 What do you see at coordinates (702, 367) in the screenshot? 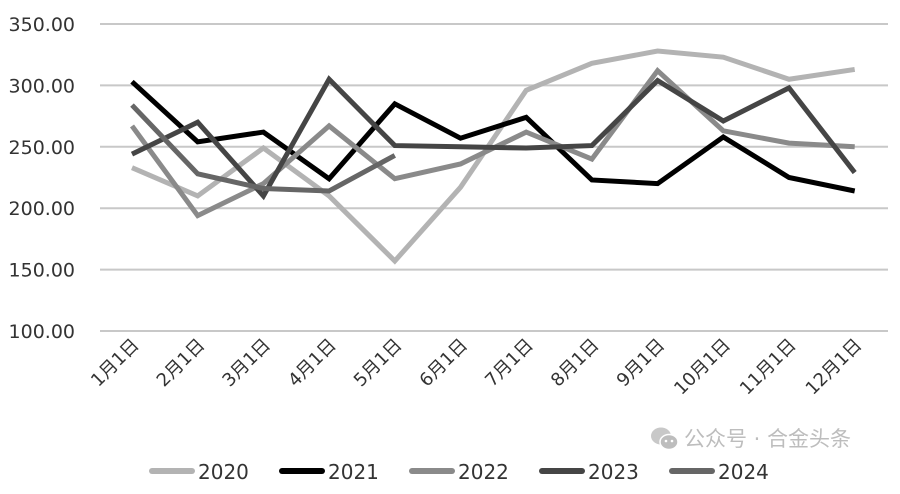
I see `x-tick-label: 10月1日` at bounding box center [702, 367].